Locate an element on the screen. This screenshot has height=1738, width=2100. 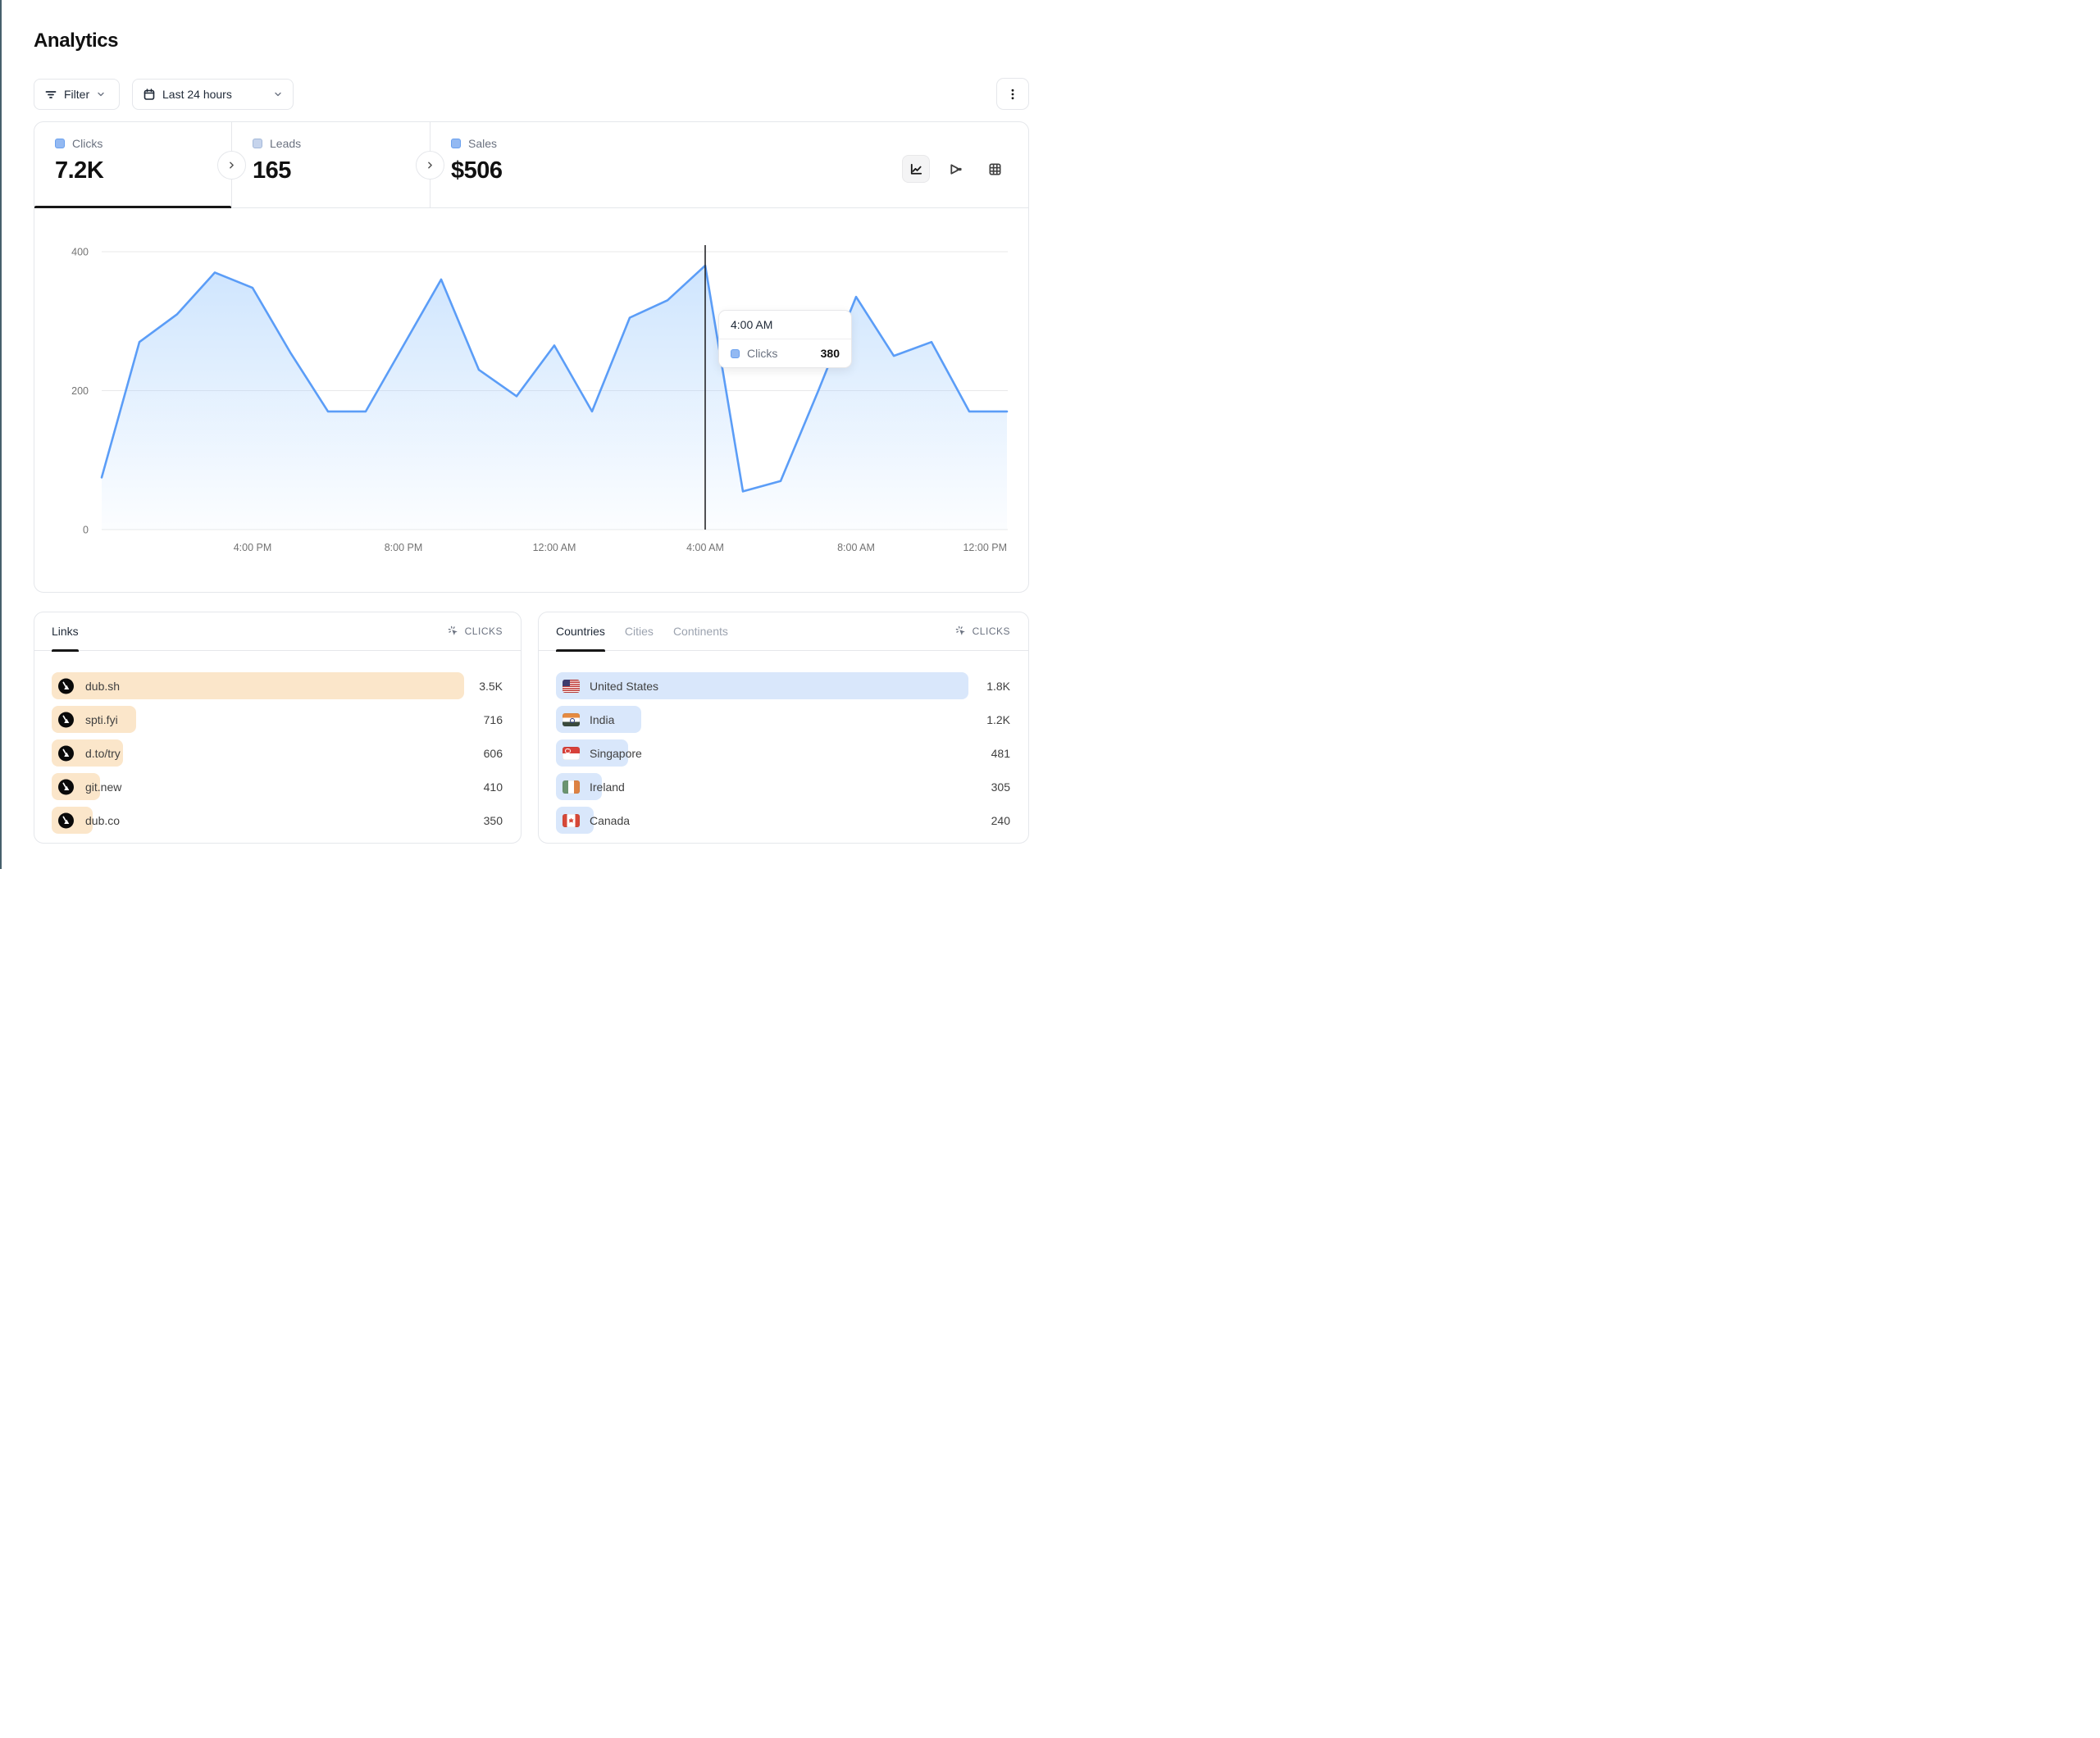
country-row: United States 1.8K is located at coordinates (783, 685).